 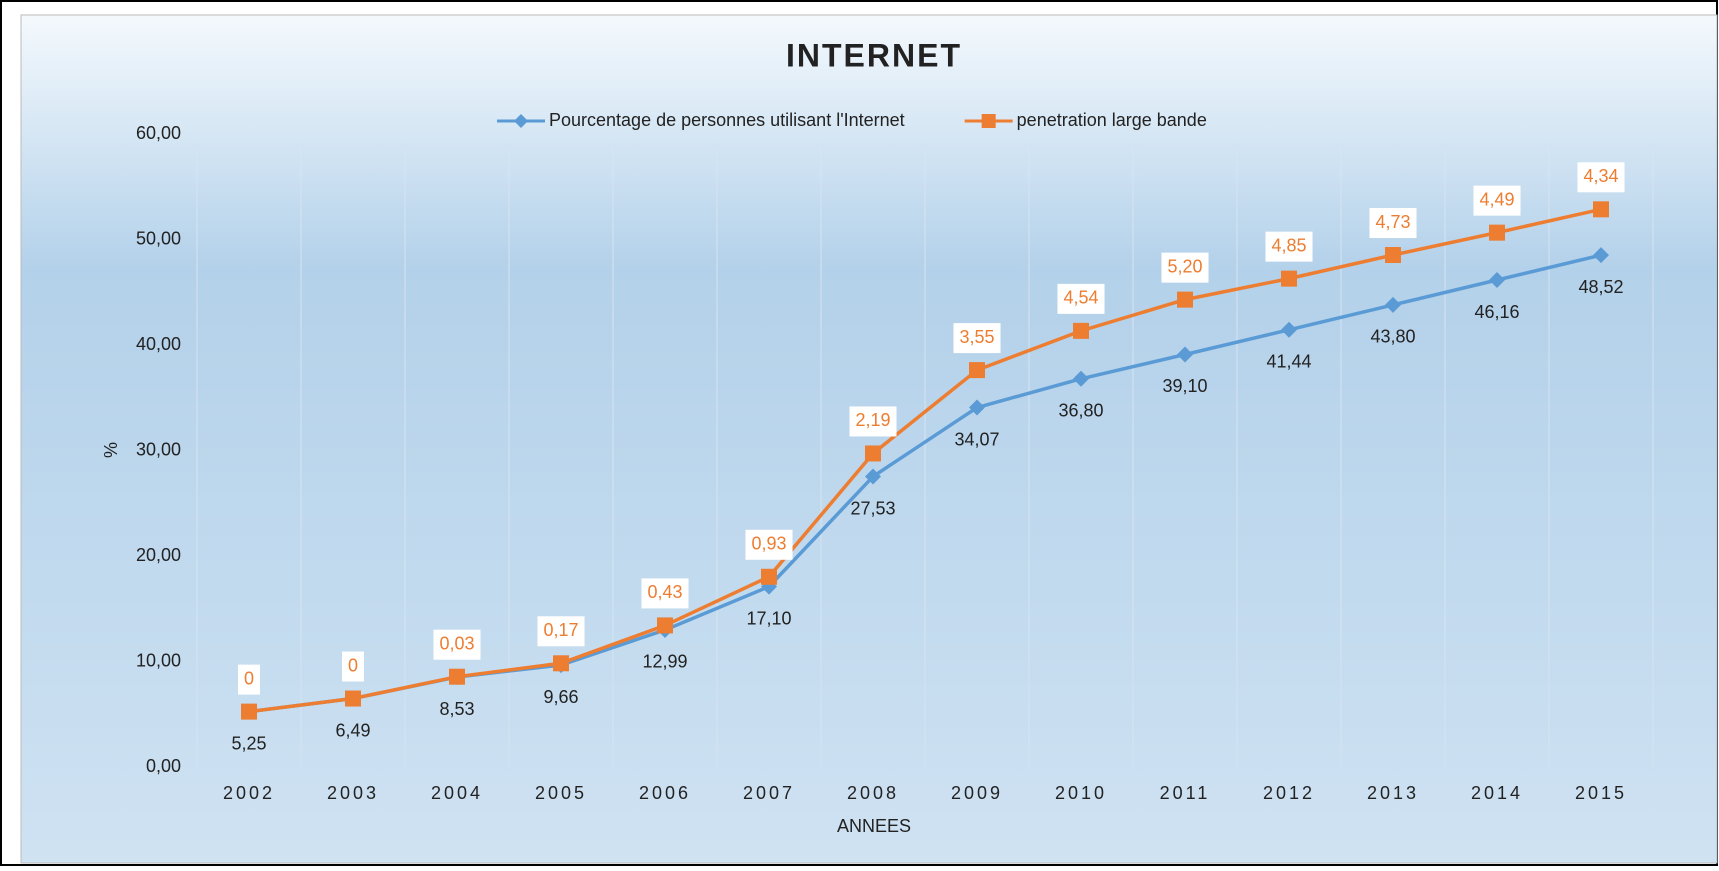 What do you see at coordinates (976, 439) in the screenshot?
I see `data-label: 34,07` at bounding box center [976, 439].